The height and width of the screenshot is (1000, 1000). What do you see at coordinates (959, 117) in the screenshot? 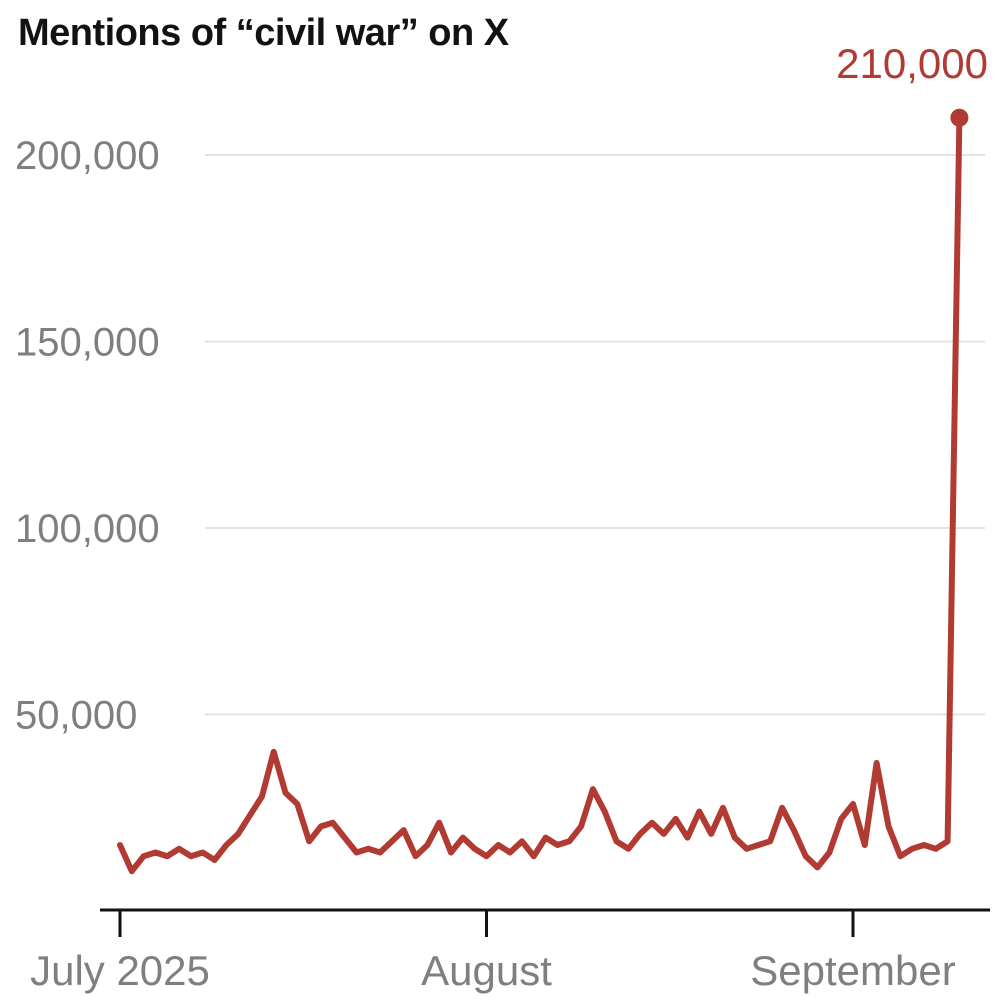
I see `endpoint-marker` at bounding box center [959, 117].